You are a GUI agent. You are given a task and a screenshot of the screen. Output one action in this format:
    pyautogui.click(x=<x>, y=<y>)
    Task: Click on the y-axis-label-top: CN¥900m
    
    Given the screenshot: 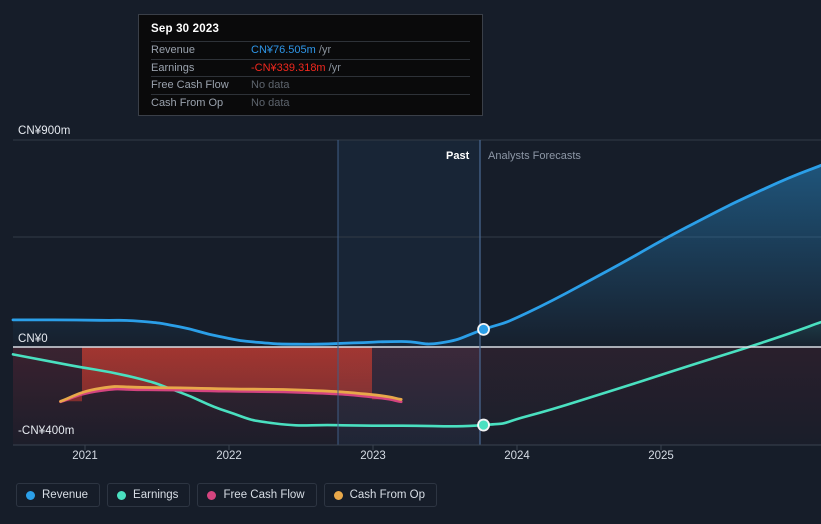 What is the action you would take?
    pyautogui.click(x=44, y=131)
    